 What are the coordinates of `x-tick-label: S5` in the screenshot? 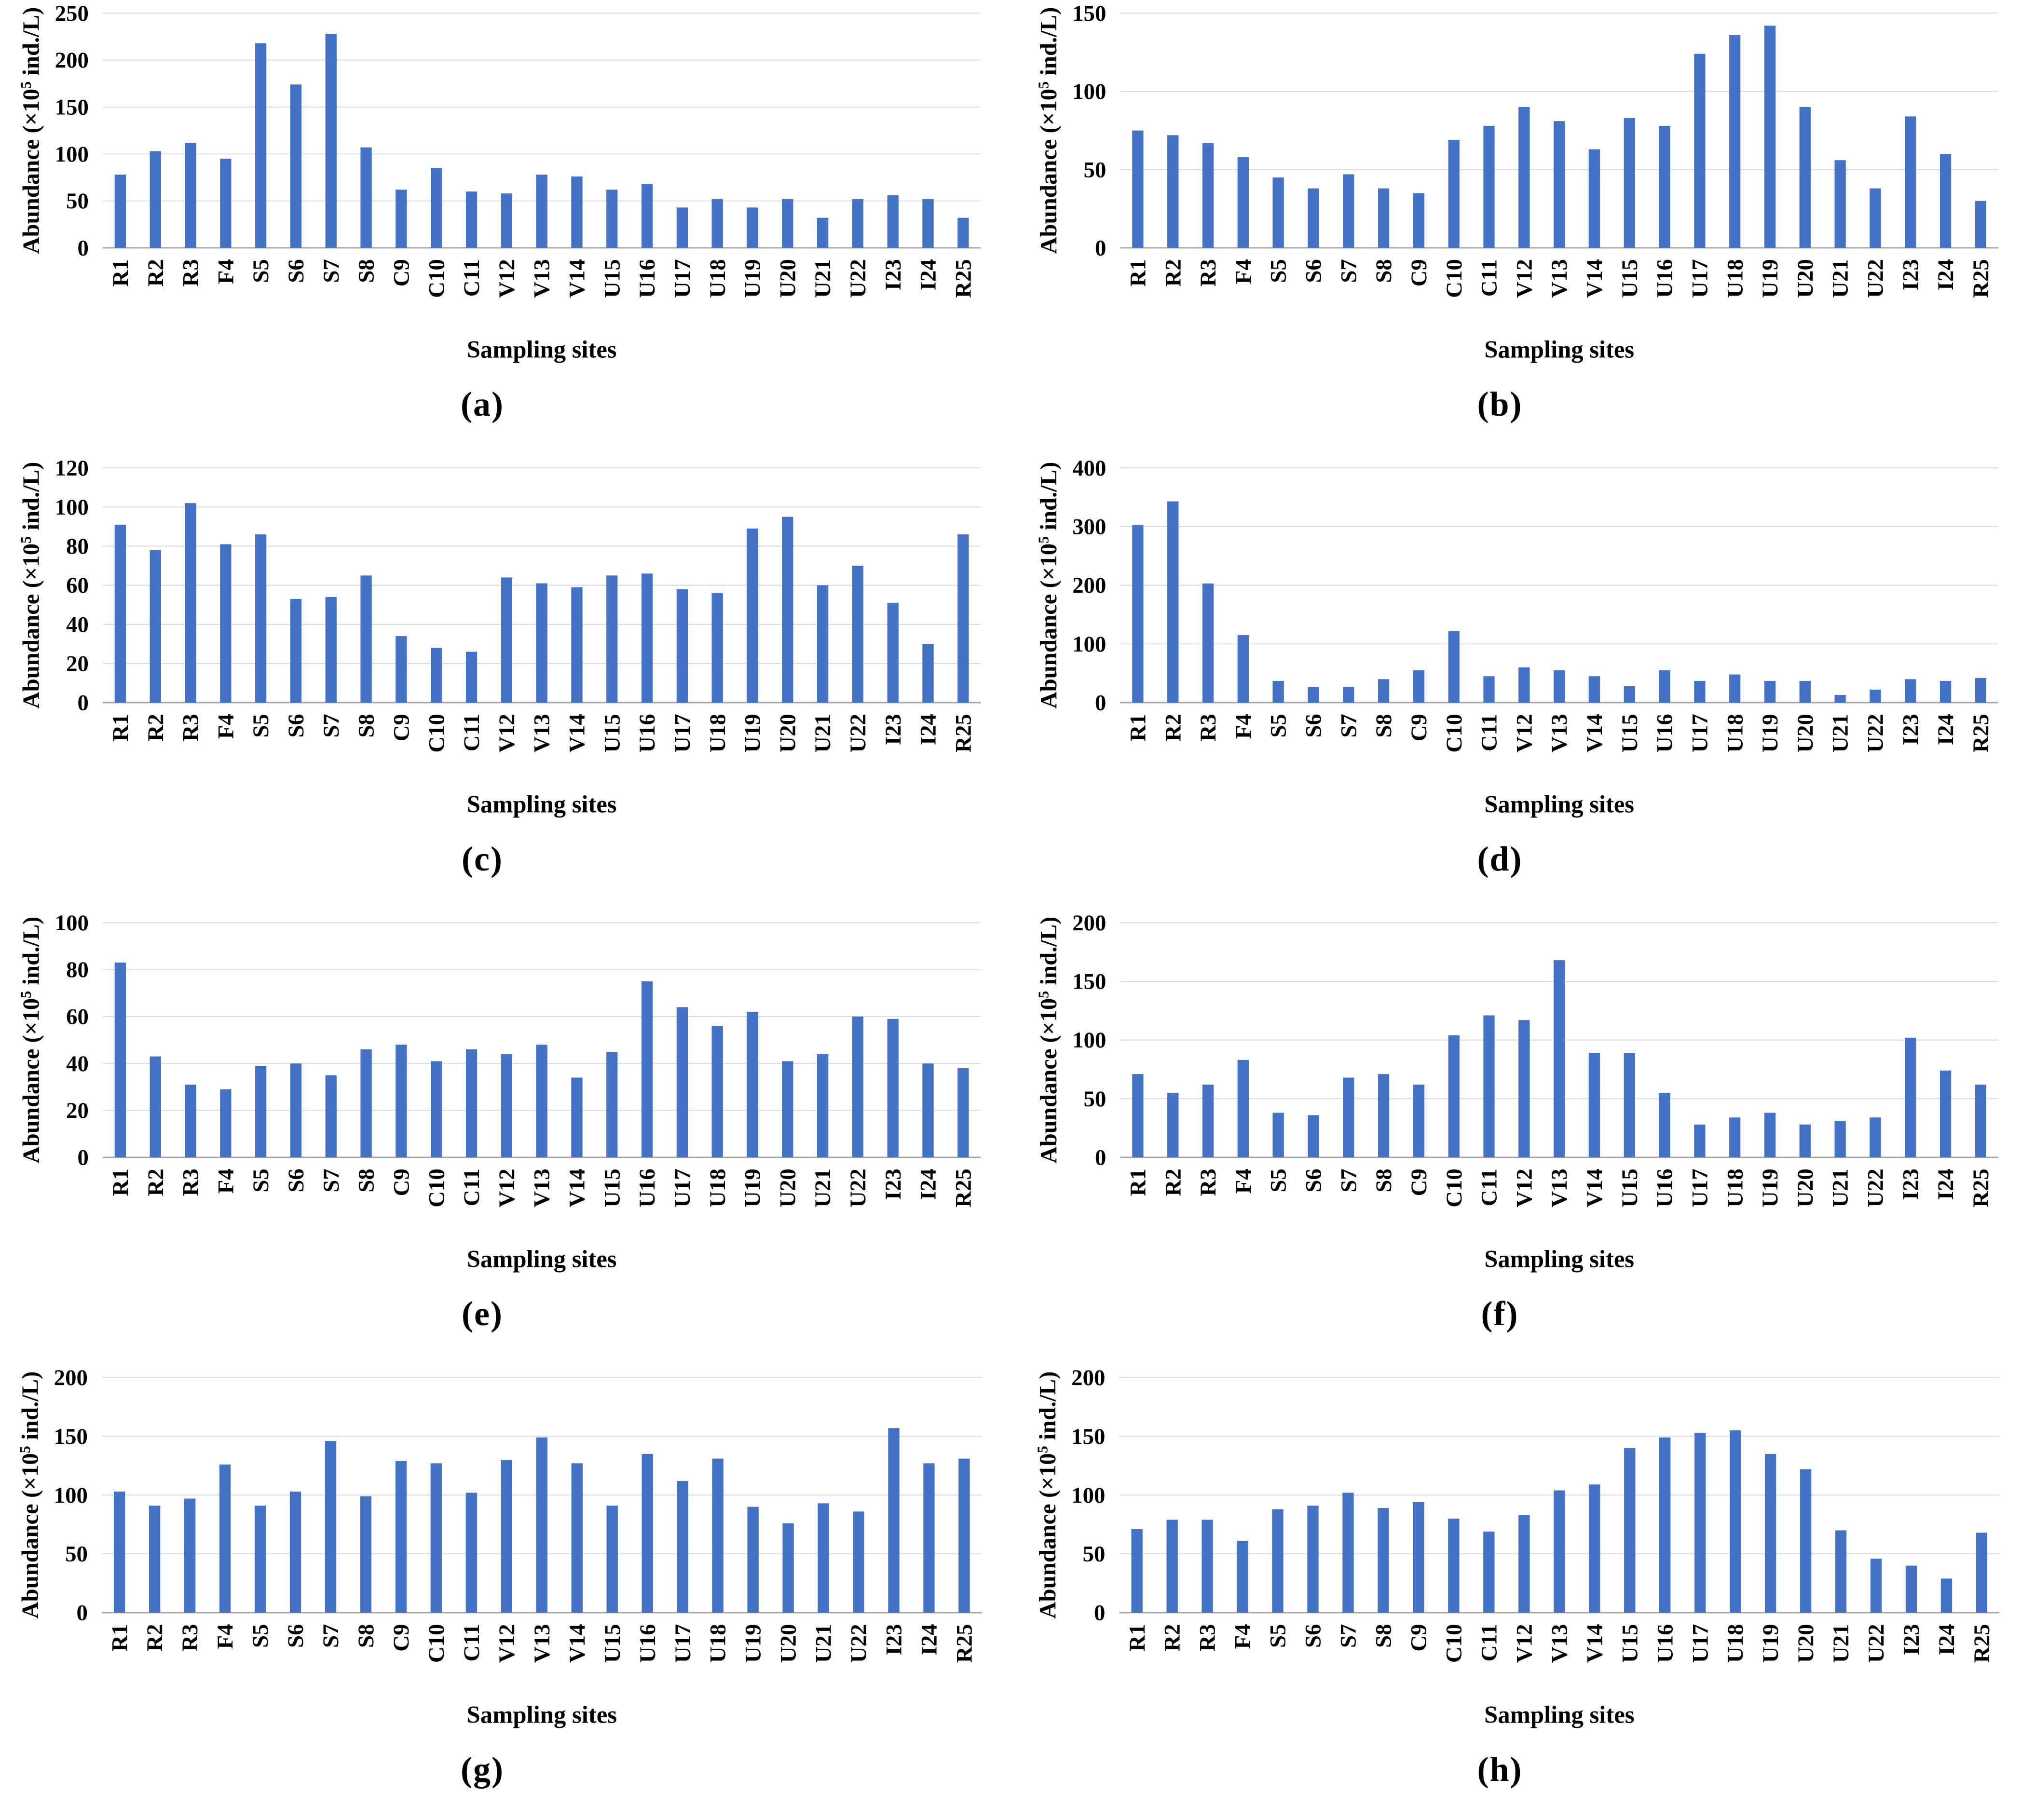 It's located at (260, 1180).